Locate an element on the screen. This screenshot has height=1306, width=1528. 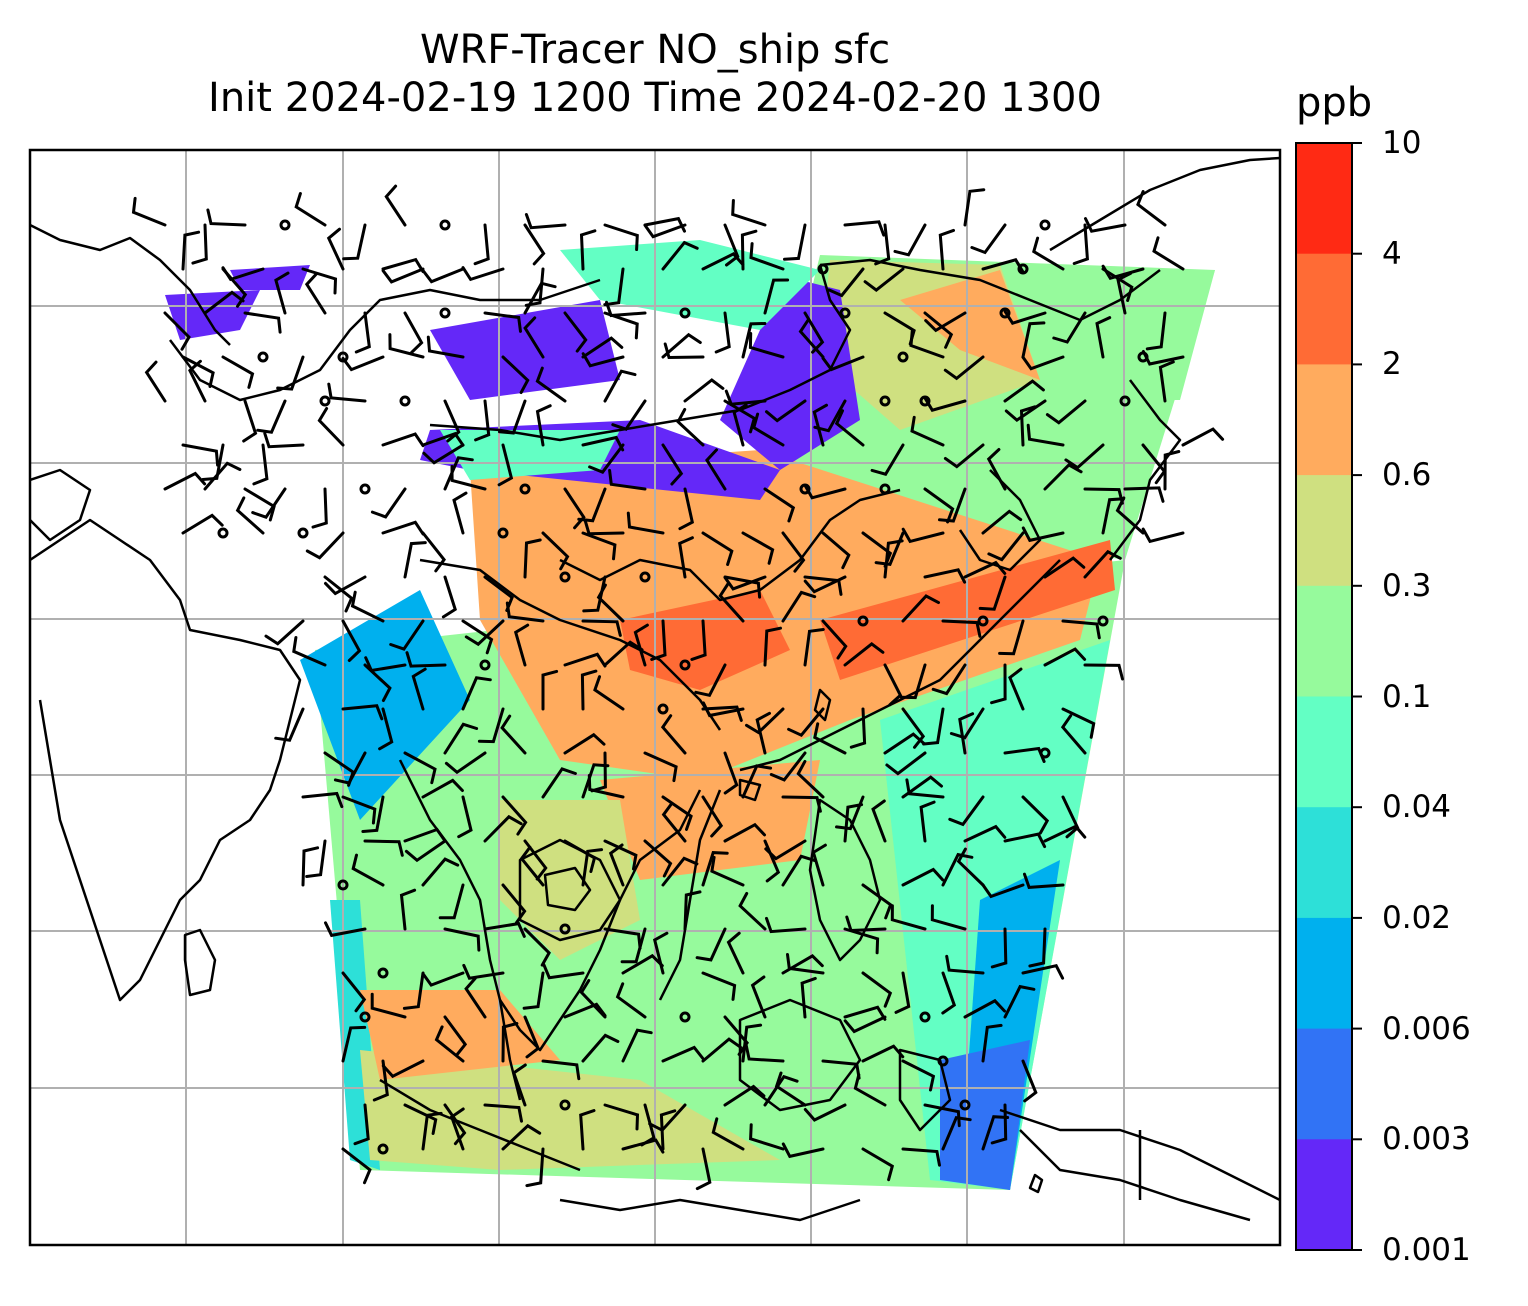
title-line-1: WRF-Tracer NO_ship sfc is located at coordinates (655, 50).